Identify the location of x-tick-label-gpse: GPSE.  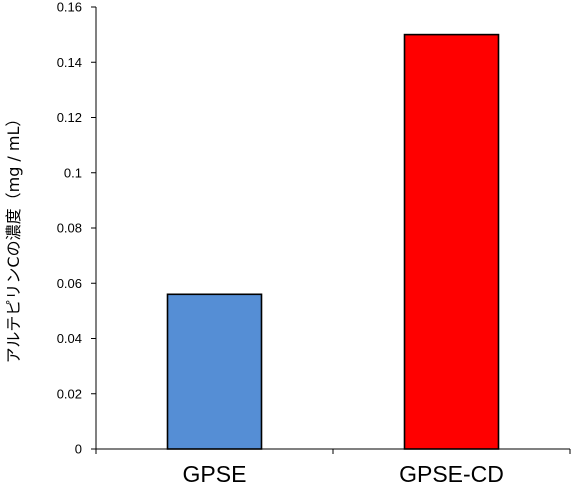
(215, 474).